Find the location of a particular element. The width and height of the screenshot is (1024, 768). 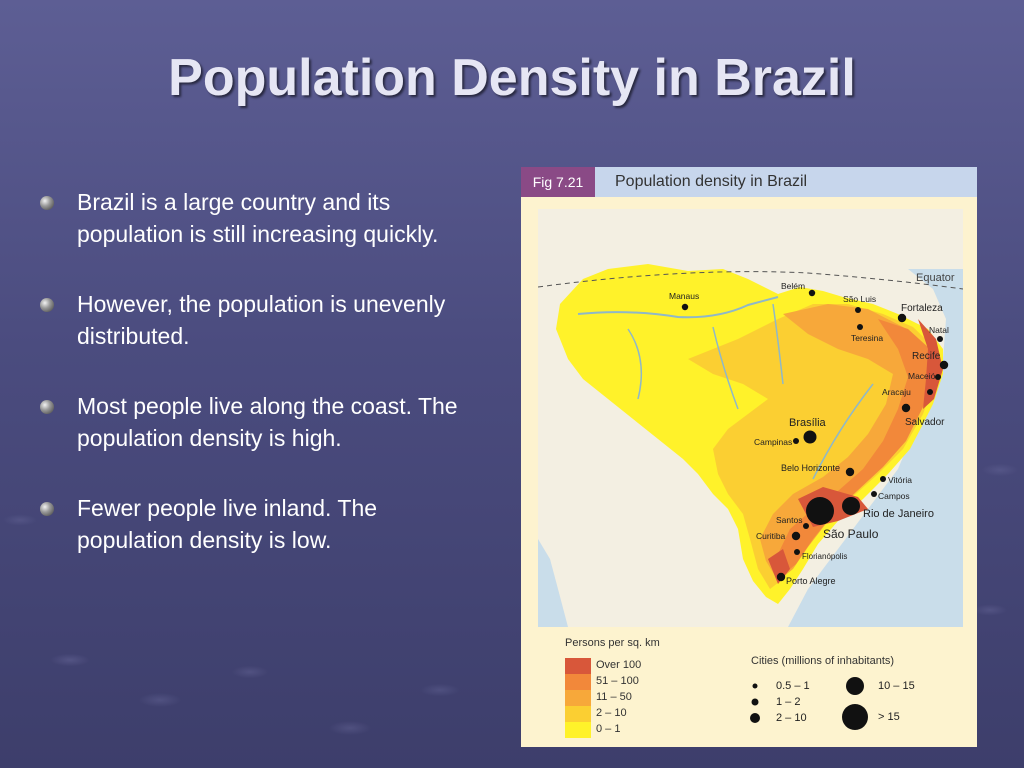

city-label-sao-luis: São Luis is located at coordinates (859, 299).